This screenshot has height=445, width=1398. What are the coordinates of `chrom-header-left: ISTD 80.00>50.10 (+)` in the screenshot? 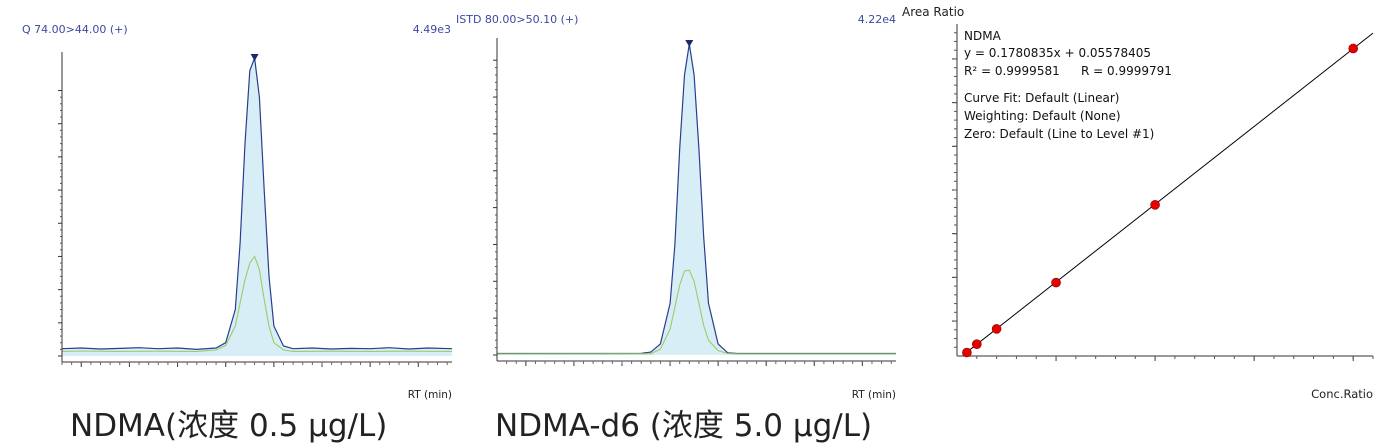 It's located at (517, 19).